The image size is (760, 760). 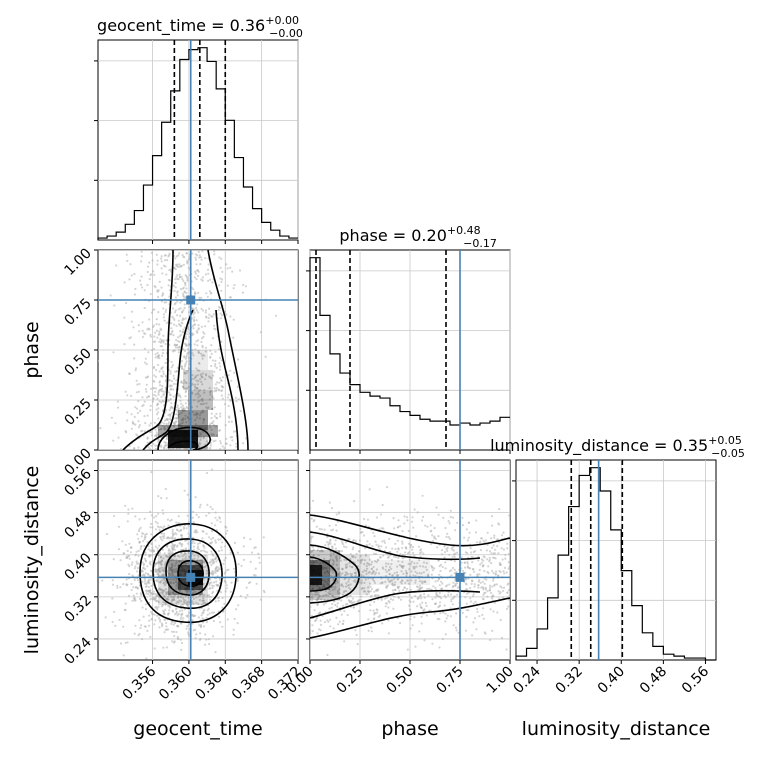 I want to click on x-tick-label: 0.24, so click(x=527, y=679).